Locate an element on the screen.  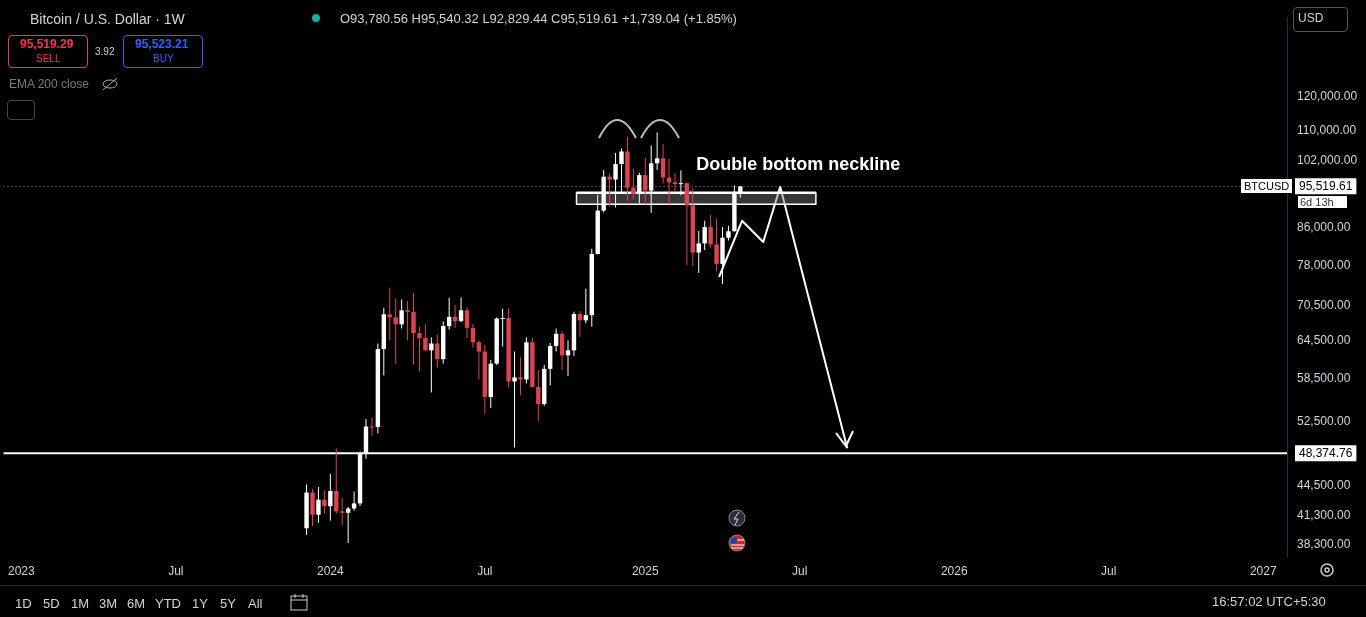
series-label: Double bottom neckline is located at coordinates (798, 163).